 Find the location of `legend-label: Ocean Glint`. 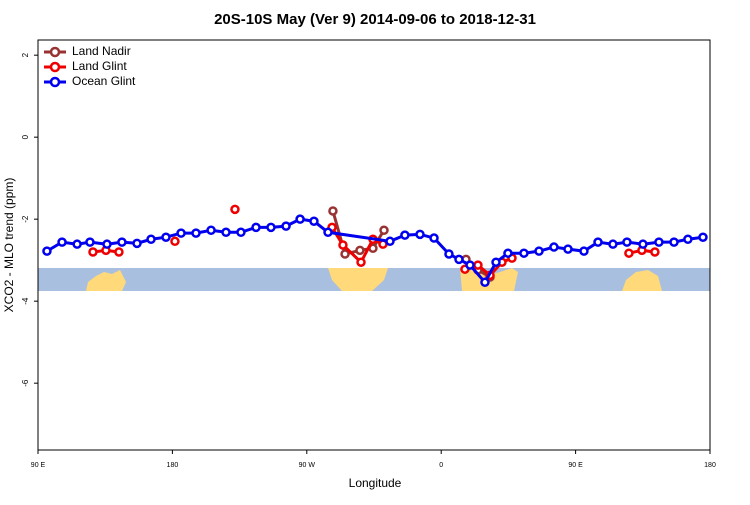

legend-label: Ocean Glint is located at coordinates (104, 81).